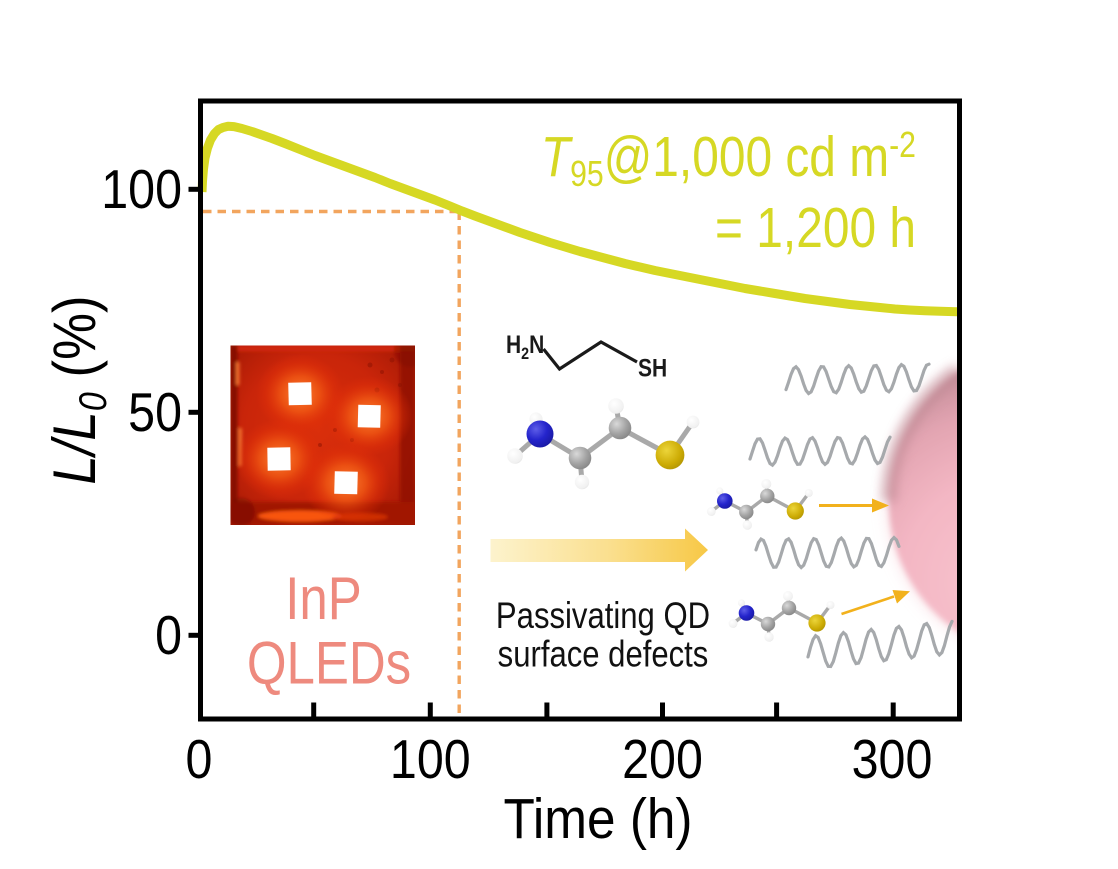 The width and height of the screenshot is (1118, 869). I want to click on svg-text: Time (h), so click(597, 819).